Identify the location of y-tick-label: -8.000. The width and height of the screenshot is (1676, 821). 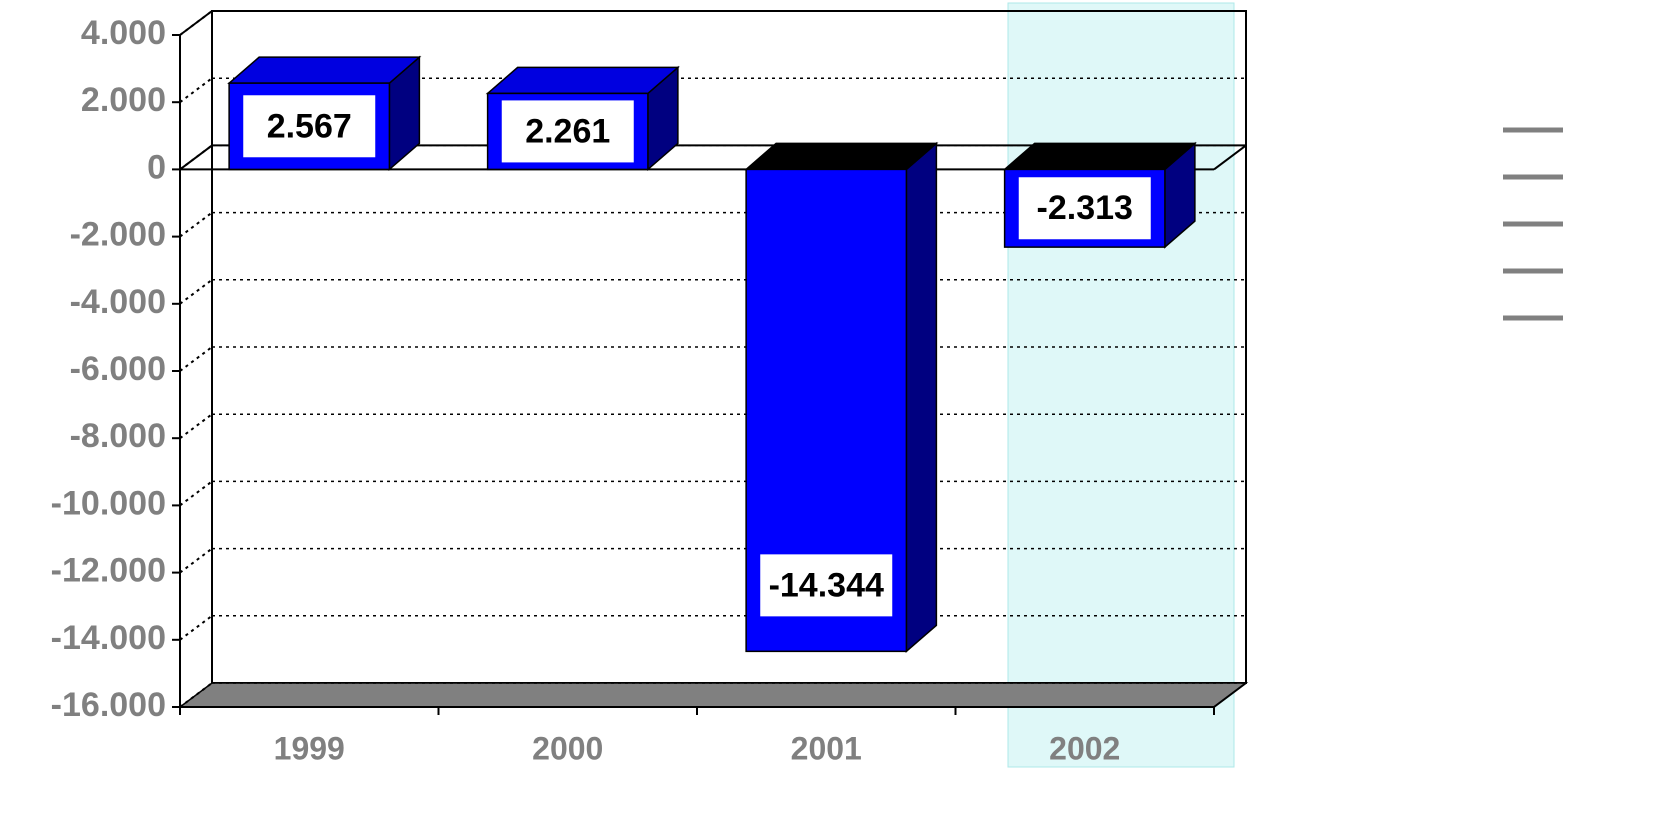
(118, 436).